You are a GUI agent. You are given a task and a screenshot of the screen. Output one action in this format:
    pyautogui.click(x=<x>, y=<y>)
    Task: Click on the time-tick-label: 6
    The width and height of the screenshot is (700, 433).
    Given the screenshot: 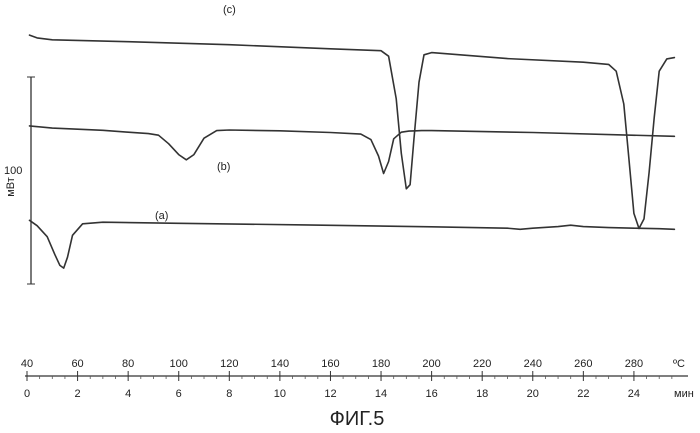 What is the action you would take?
    pyautogui.click(x=179, y=394)
    